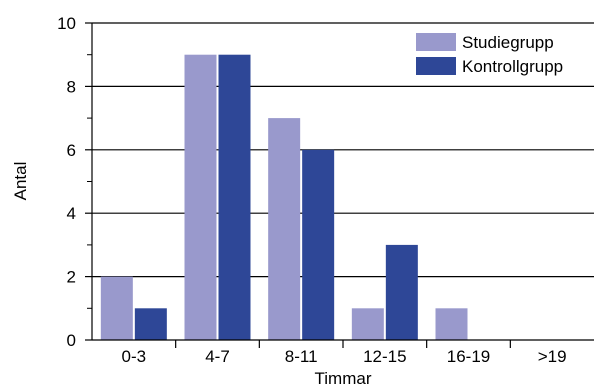  Describe the element at coordinates (508, 42) in the screenshot. I see `legend-label: Studiegrupp` at that location.